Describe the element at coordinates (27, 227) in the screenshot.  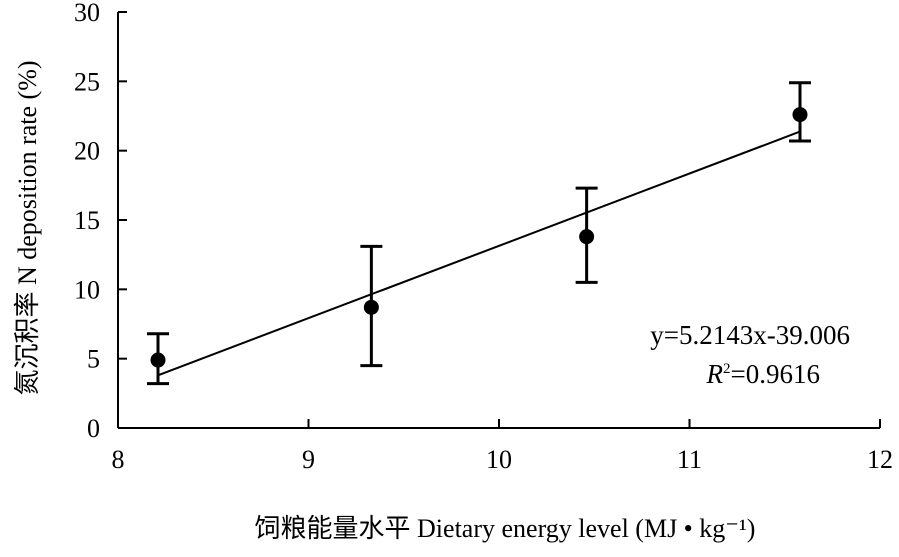
I see `y-axis-label: 氮沉积率 N deposition rate (%)` at that location.